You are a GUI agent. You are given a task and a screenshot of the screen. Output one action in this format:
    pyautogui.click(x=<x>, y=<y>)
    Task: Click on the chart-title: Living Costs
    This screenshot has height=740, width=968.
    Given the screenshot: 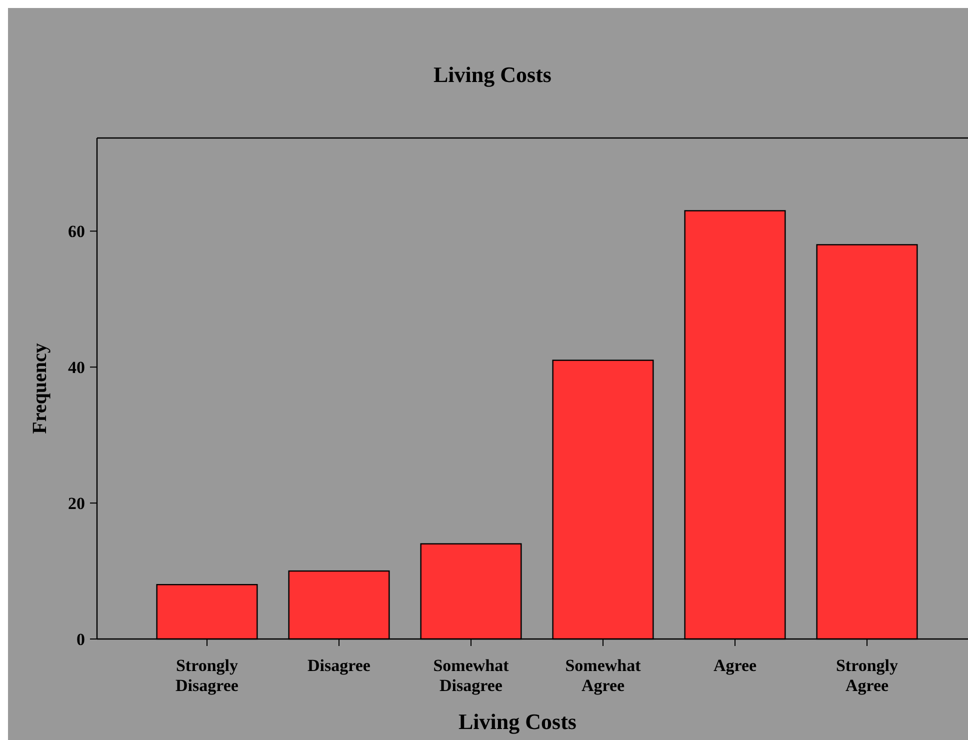 What is the action you would take?
    pyautogui.click(x=493, y=74)
    